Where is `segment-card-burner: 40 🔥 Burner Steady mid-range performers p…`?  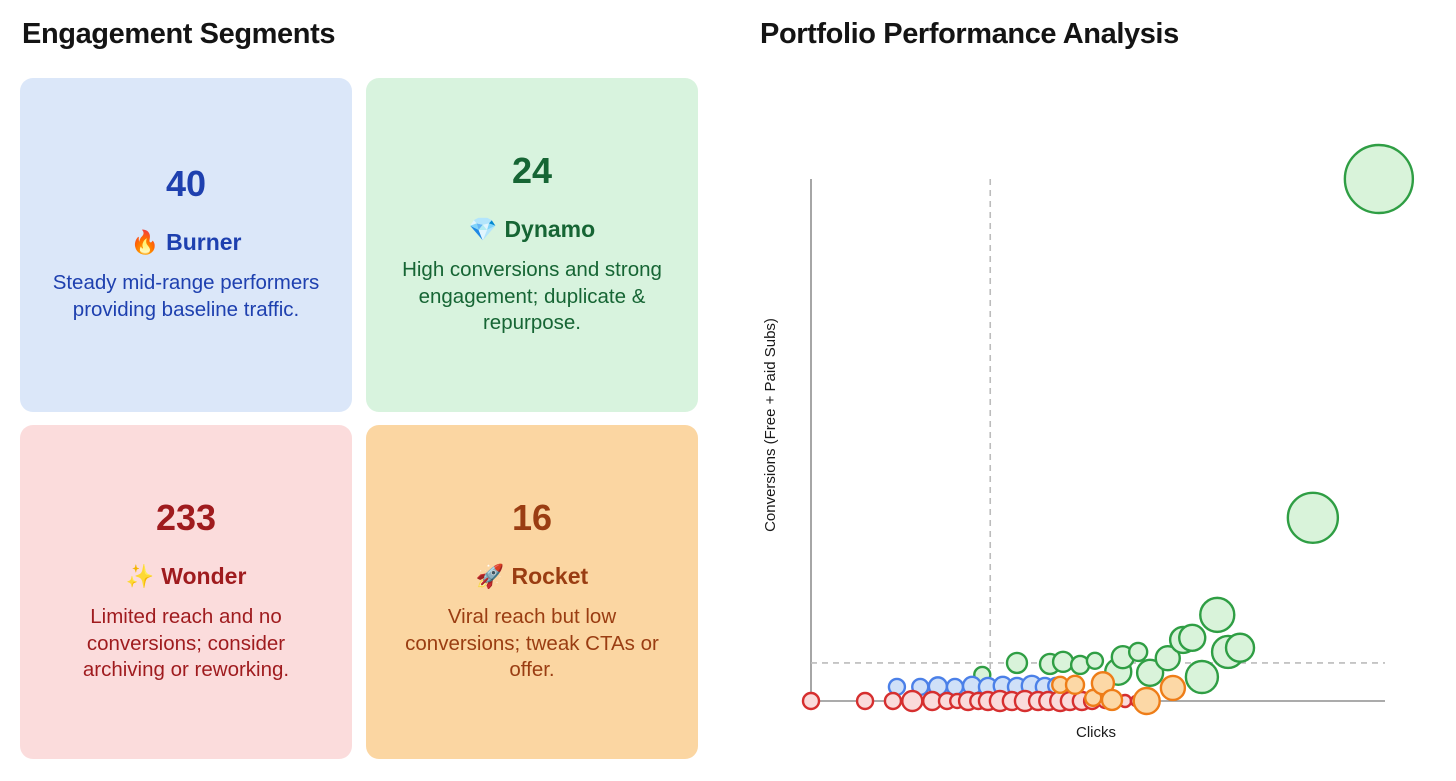
segment-card-burner: 40 🔥 Burner Steady mid-range performers p… is located at coordinates (186, 245).